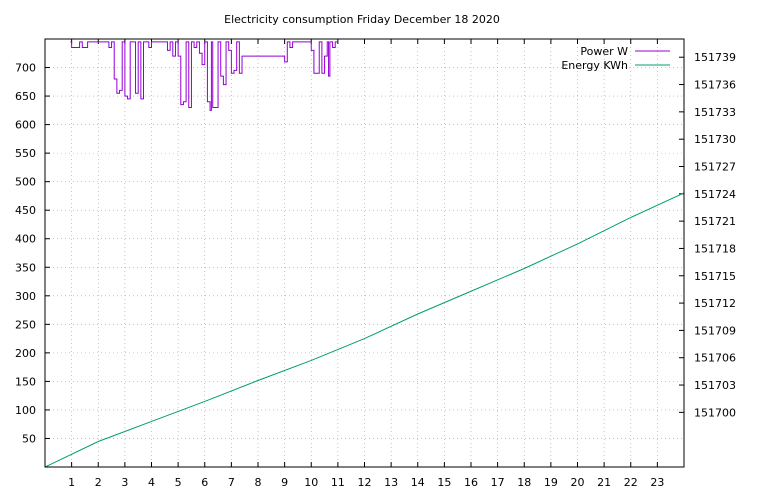 This screenshot has height=500, width=768. I want to click on y2-tick-label: 151721, so click(715, 221).